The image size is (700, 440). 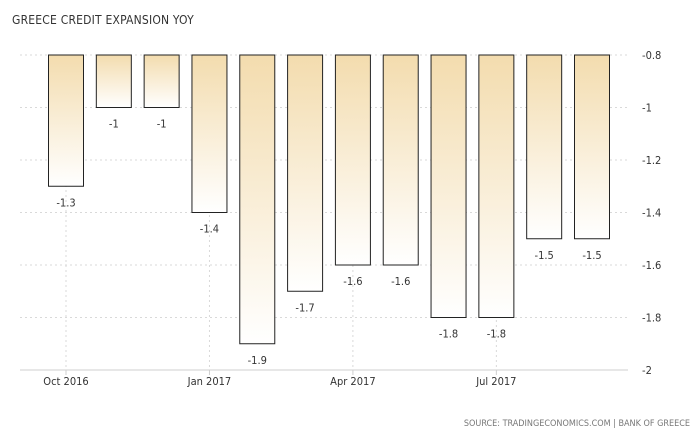 What do you see at coordinates (209, 381) in the screenshot?
I see `x-tick-label: Jan 2017` at bounding box center [209, 381].